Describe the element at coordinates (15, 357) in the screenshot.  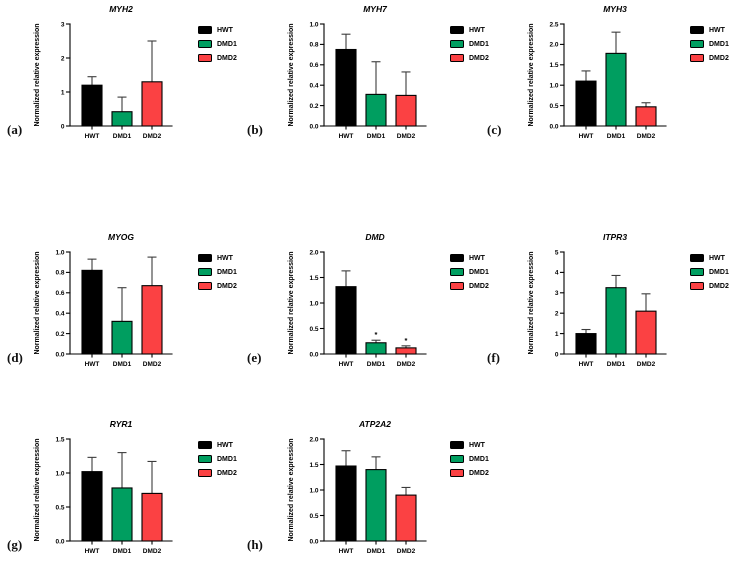
I see `panel-label-d: (d)` at that location.